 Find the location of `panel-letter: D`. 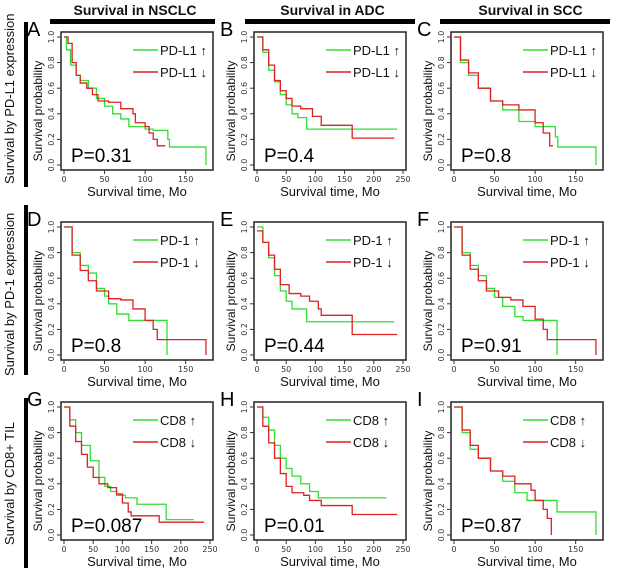

panel-letter: D is located at coordinates (34, 220).